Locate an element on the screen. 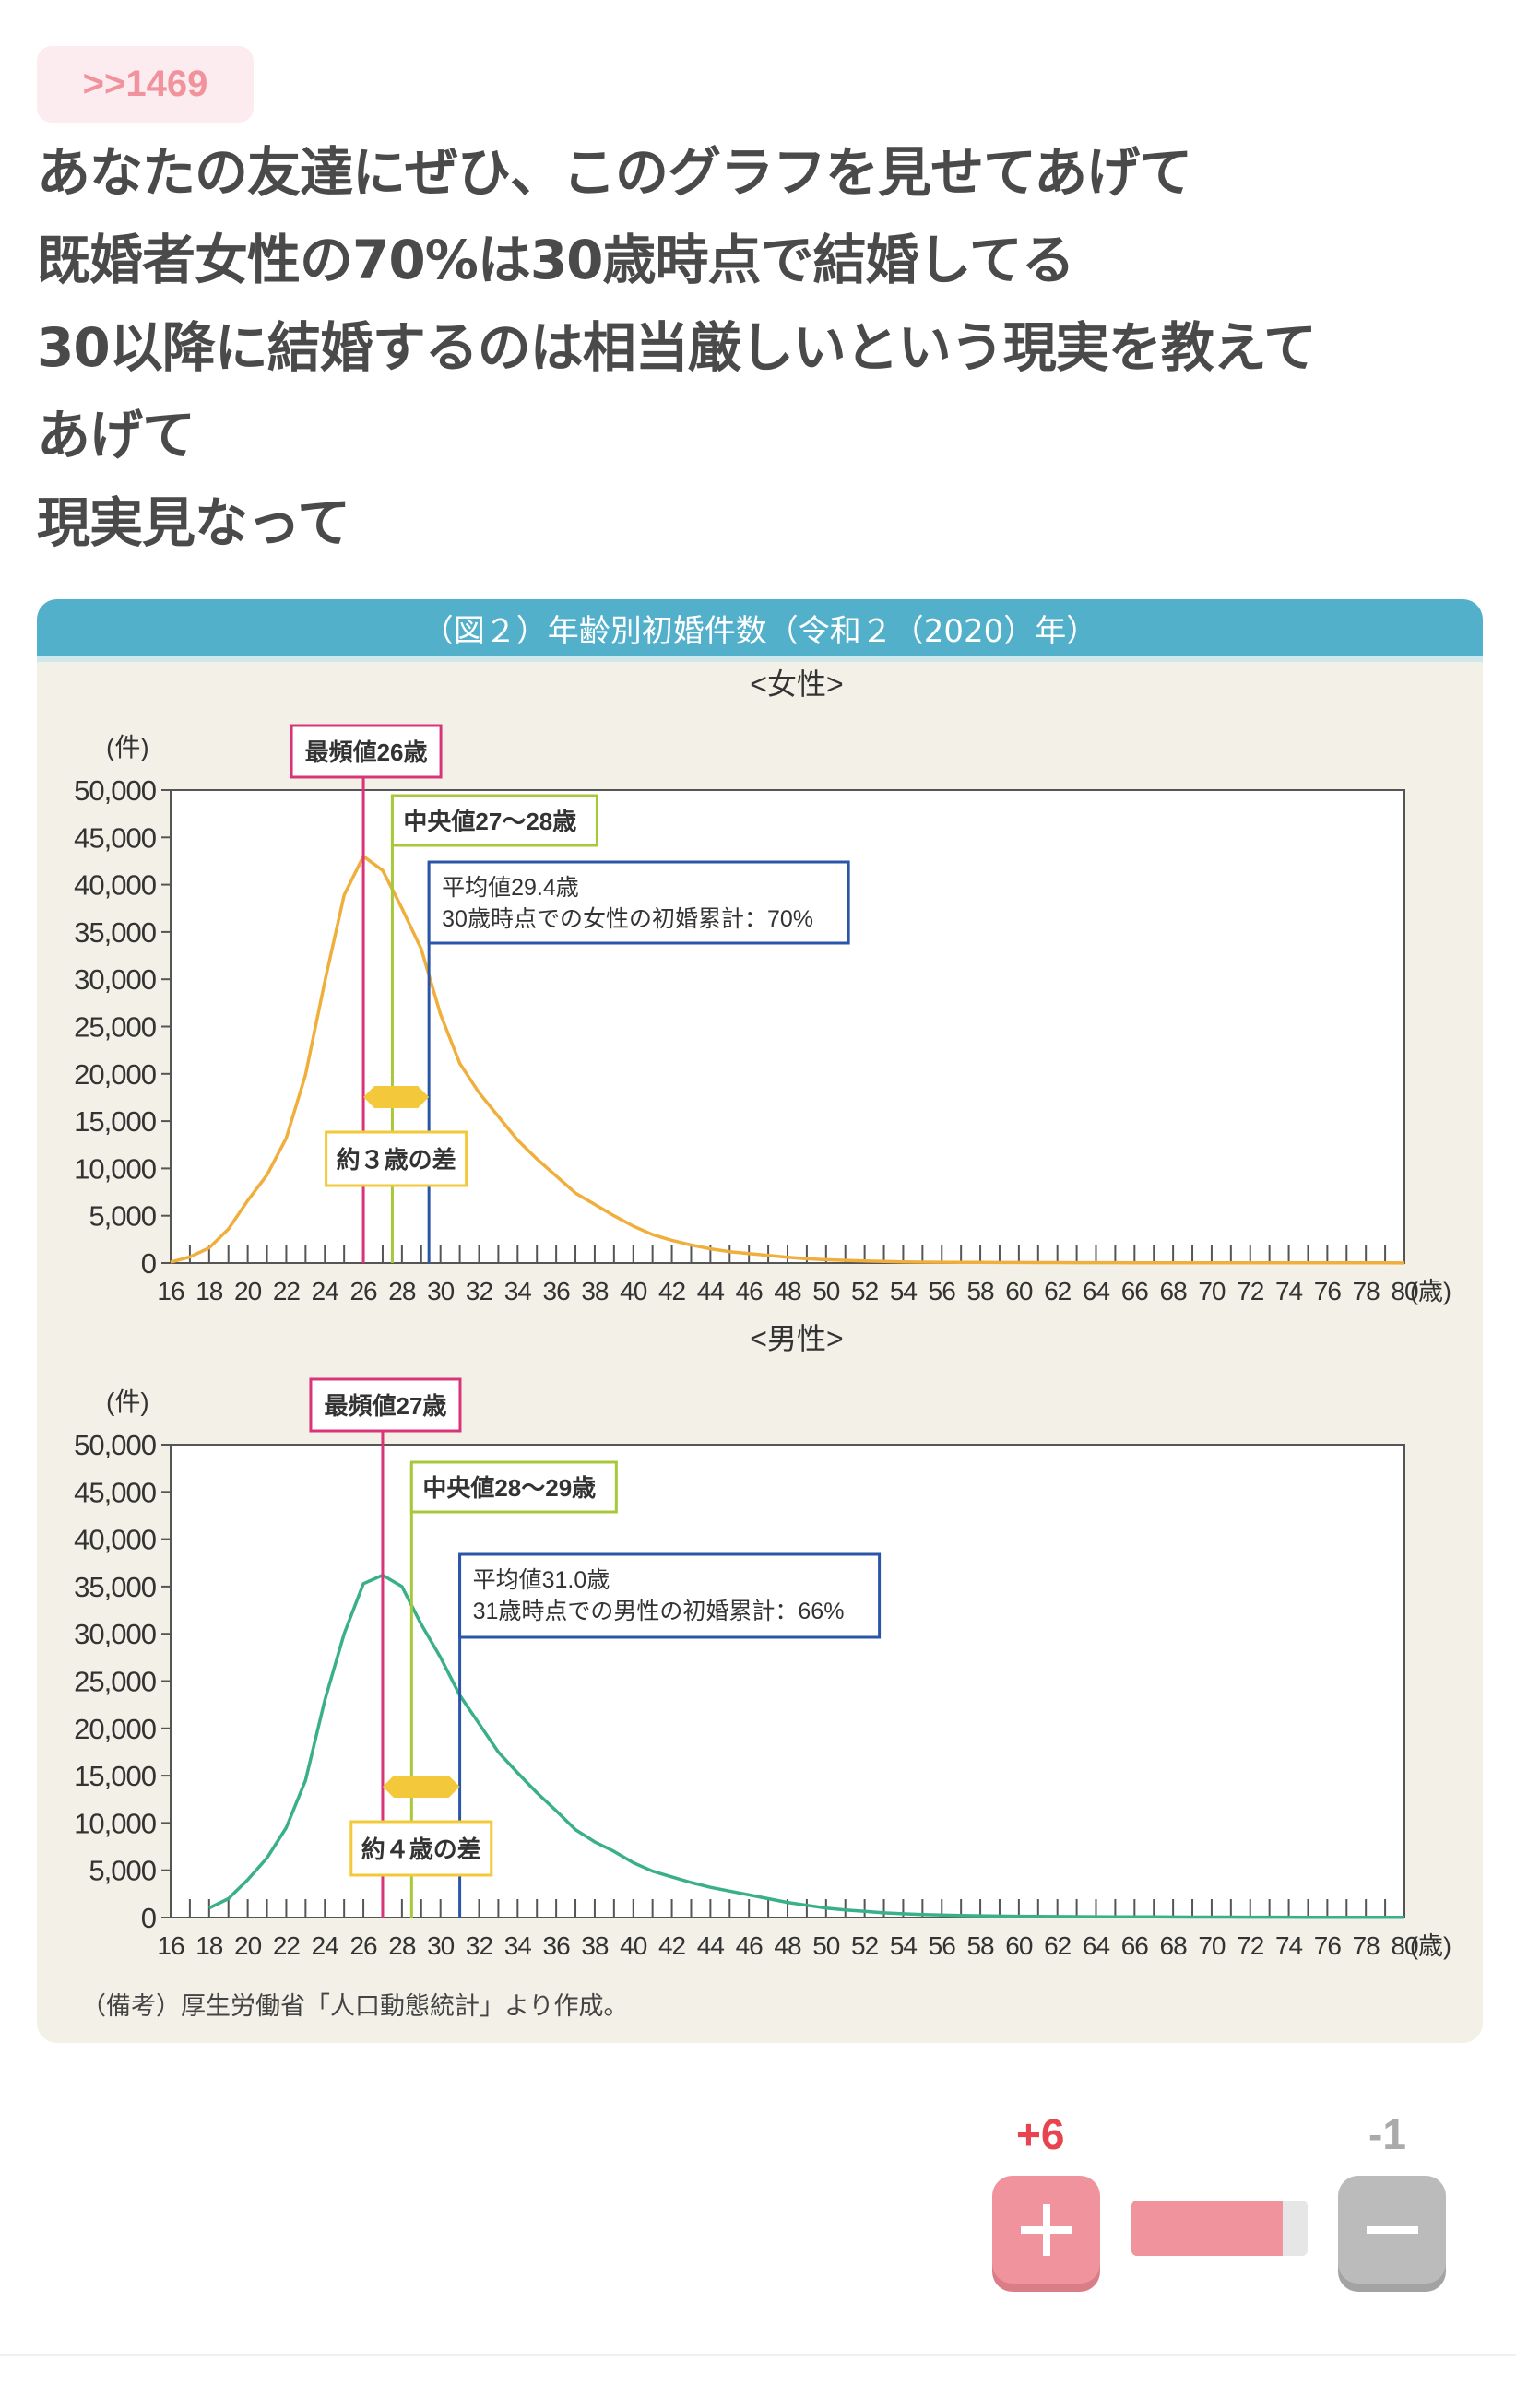 The height and width of the screenshot is (2408, 1516). x-tick-label: 78 is located at coordinates (1366, 1291).